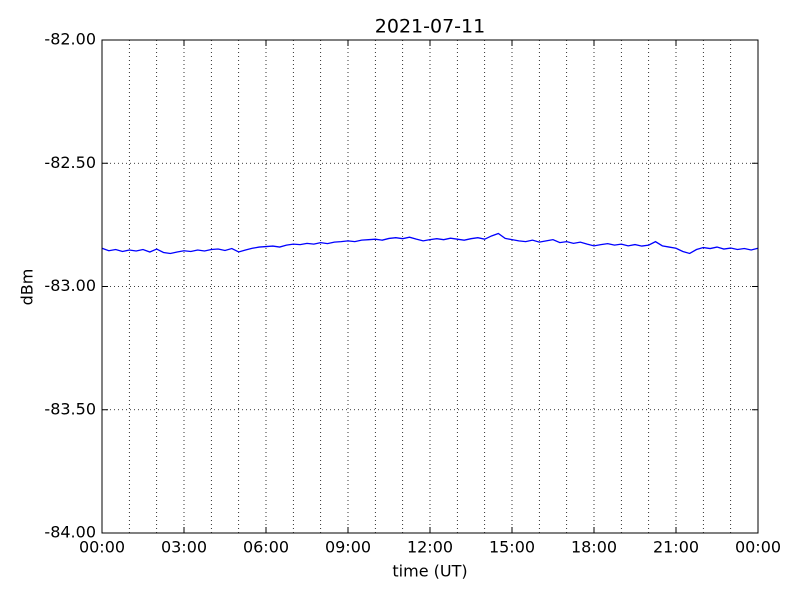  I want to click on x-tick-label: 15:00, so click(512, 547).